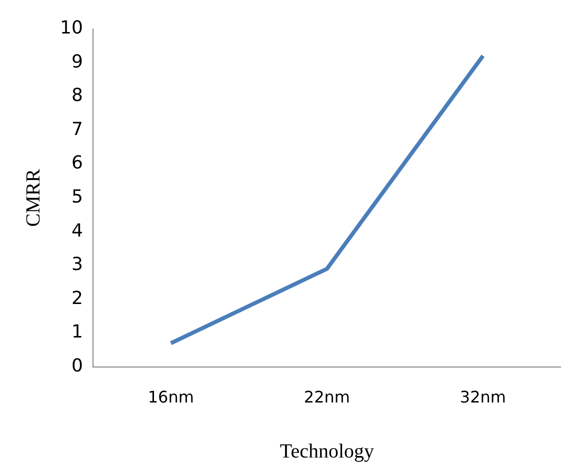 The image size is (569, 476). Describe the element at coordinates (77, 197) in the screenshot. I see `y-tick-label: 5` at that location.